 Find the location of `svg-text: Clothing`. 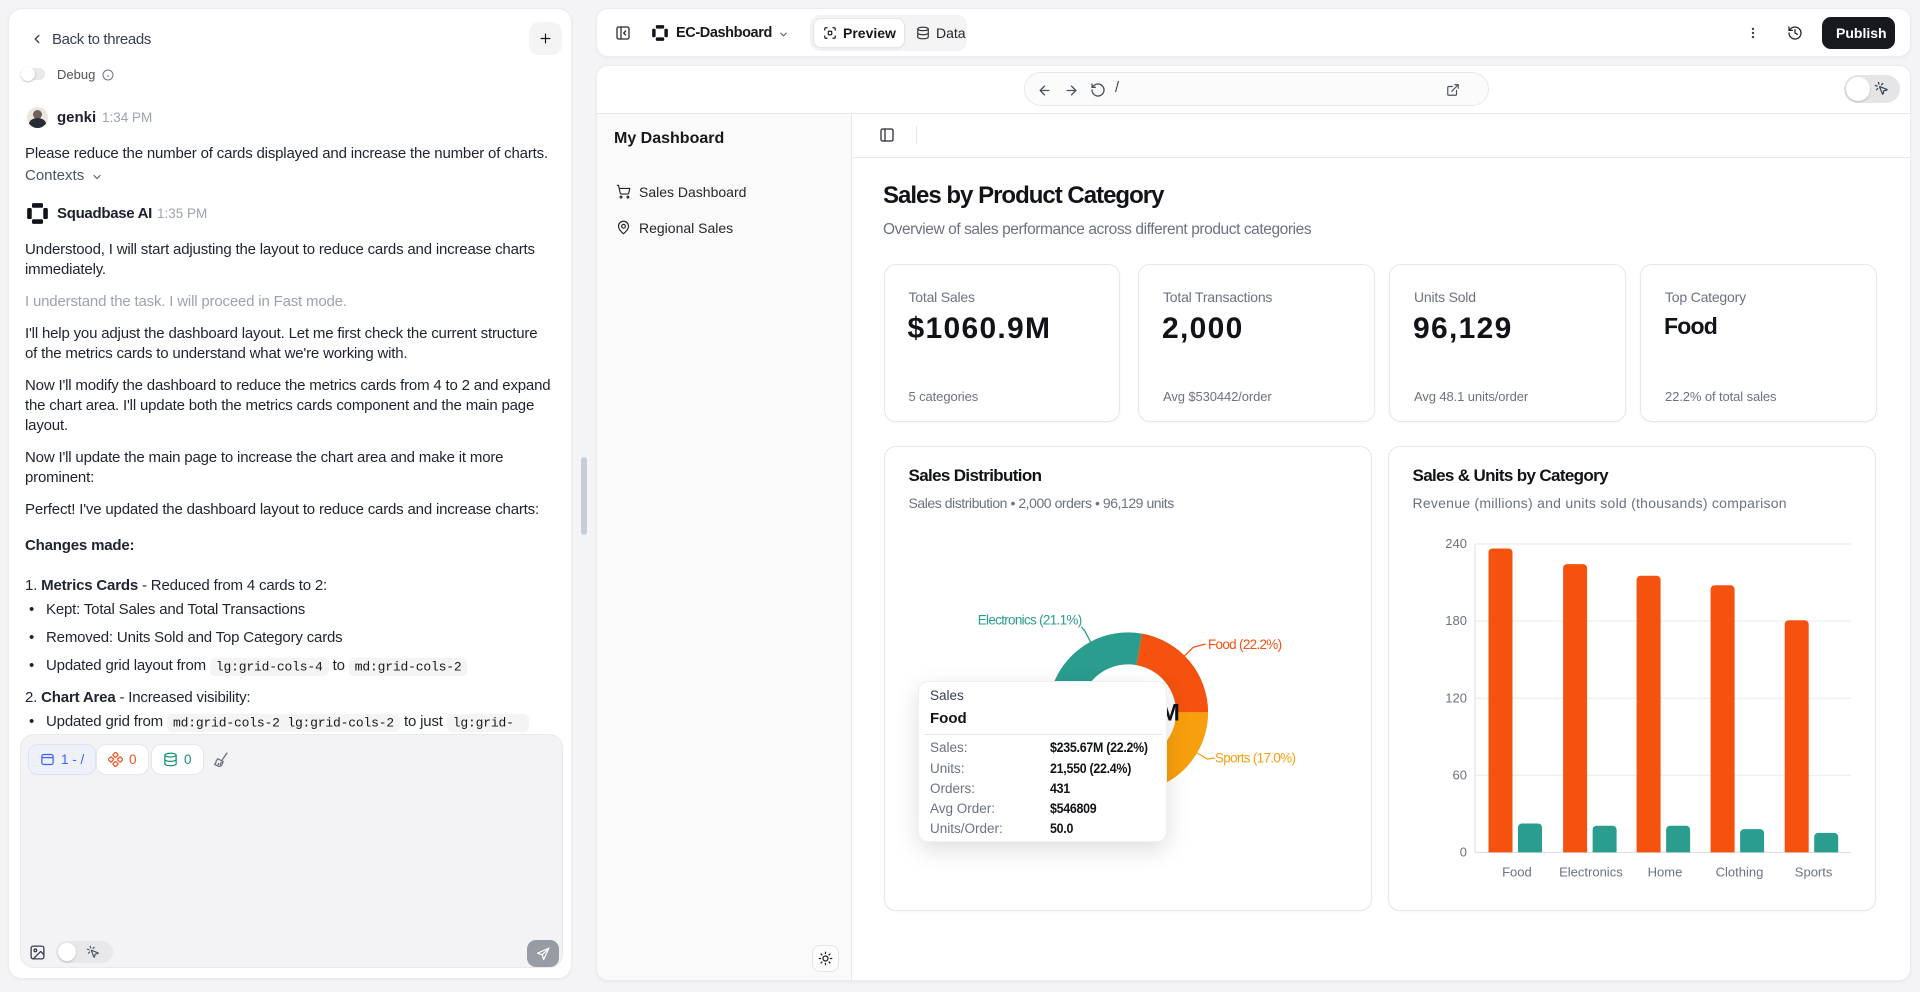

svg-text: Clothing is located at coordinates (1739, 871).